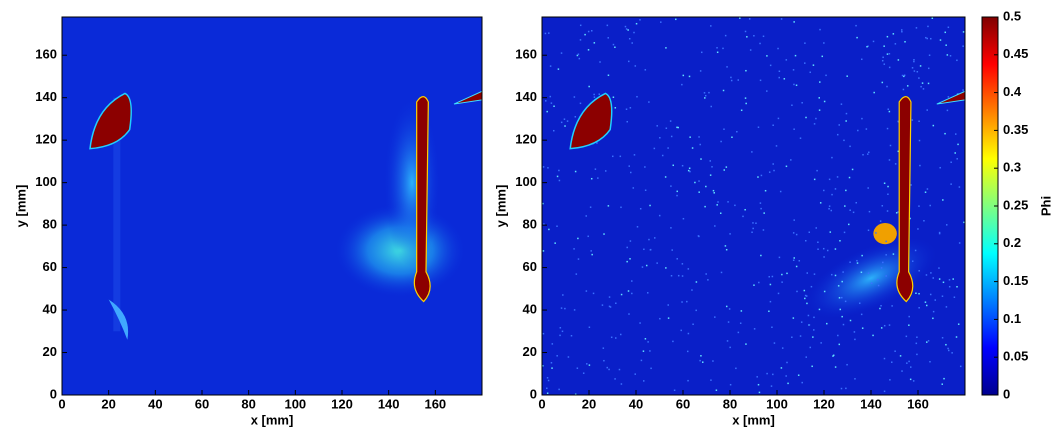 The width and height of the screenshot is (1056, 437). I want to click on x-tick-label: 20, so click(108, 403).